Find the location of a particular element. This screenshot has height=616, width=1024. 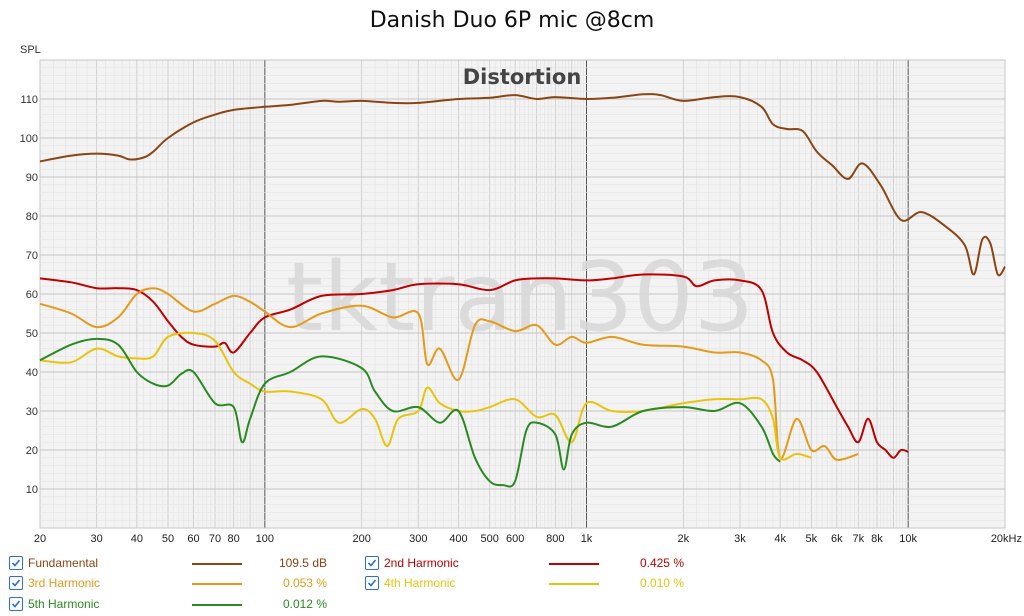

h4-swatch is located at coordinates (574, 584).